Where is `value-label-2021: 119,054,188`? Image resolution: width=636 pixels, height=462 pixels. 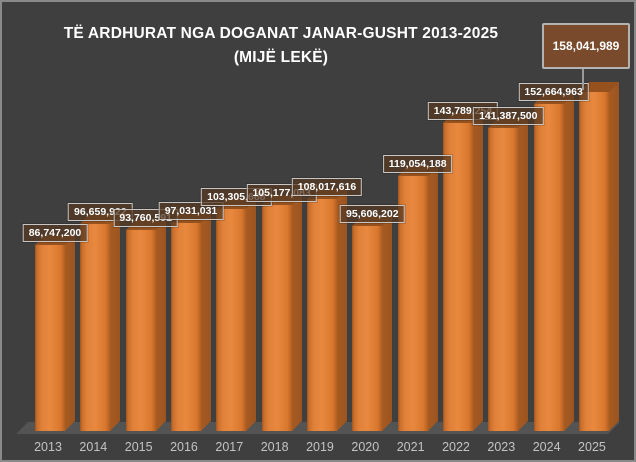 value-label-2021: 119,054,188 is located at coordinates (417, 163).